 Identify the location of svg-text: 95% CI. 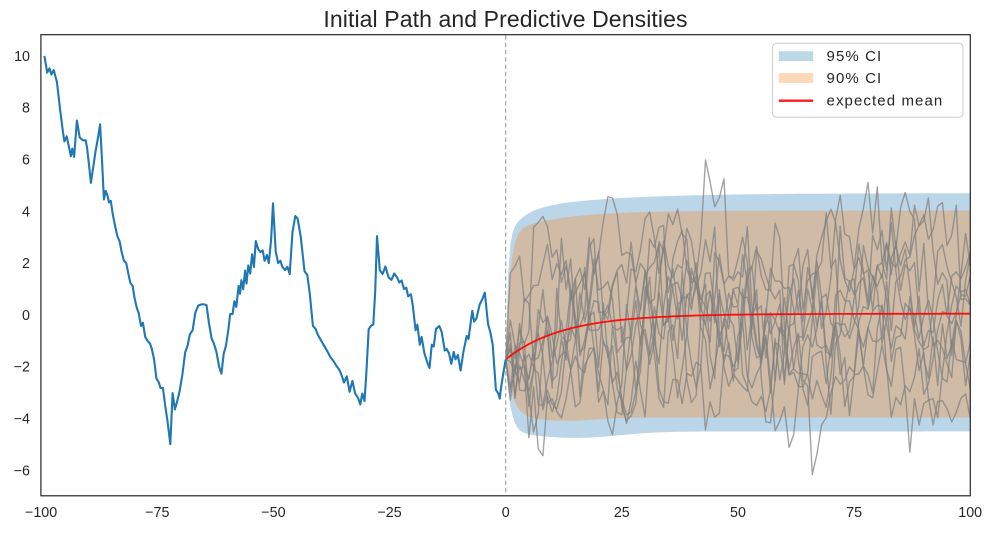
(855, 56).